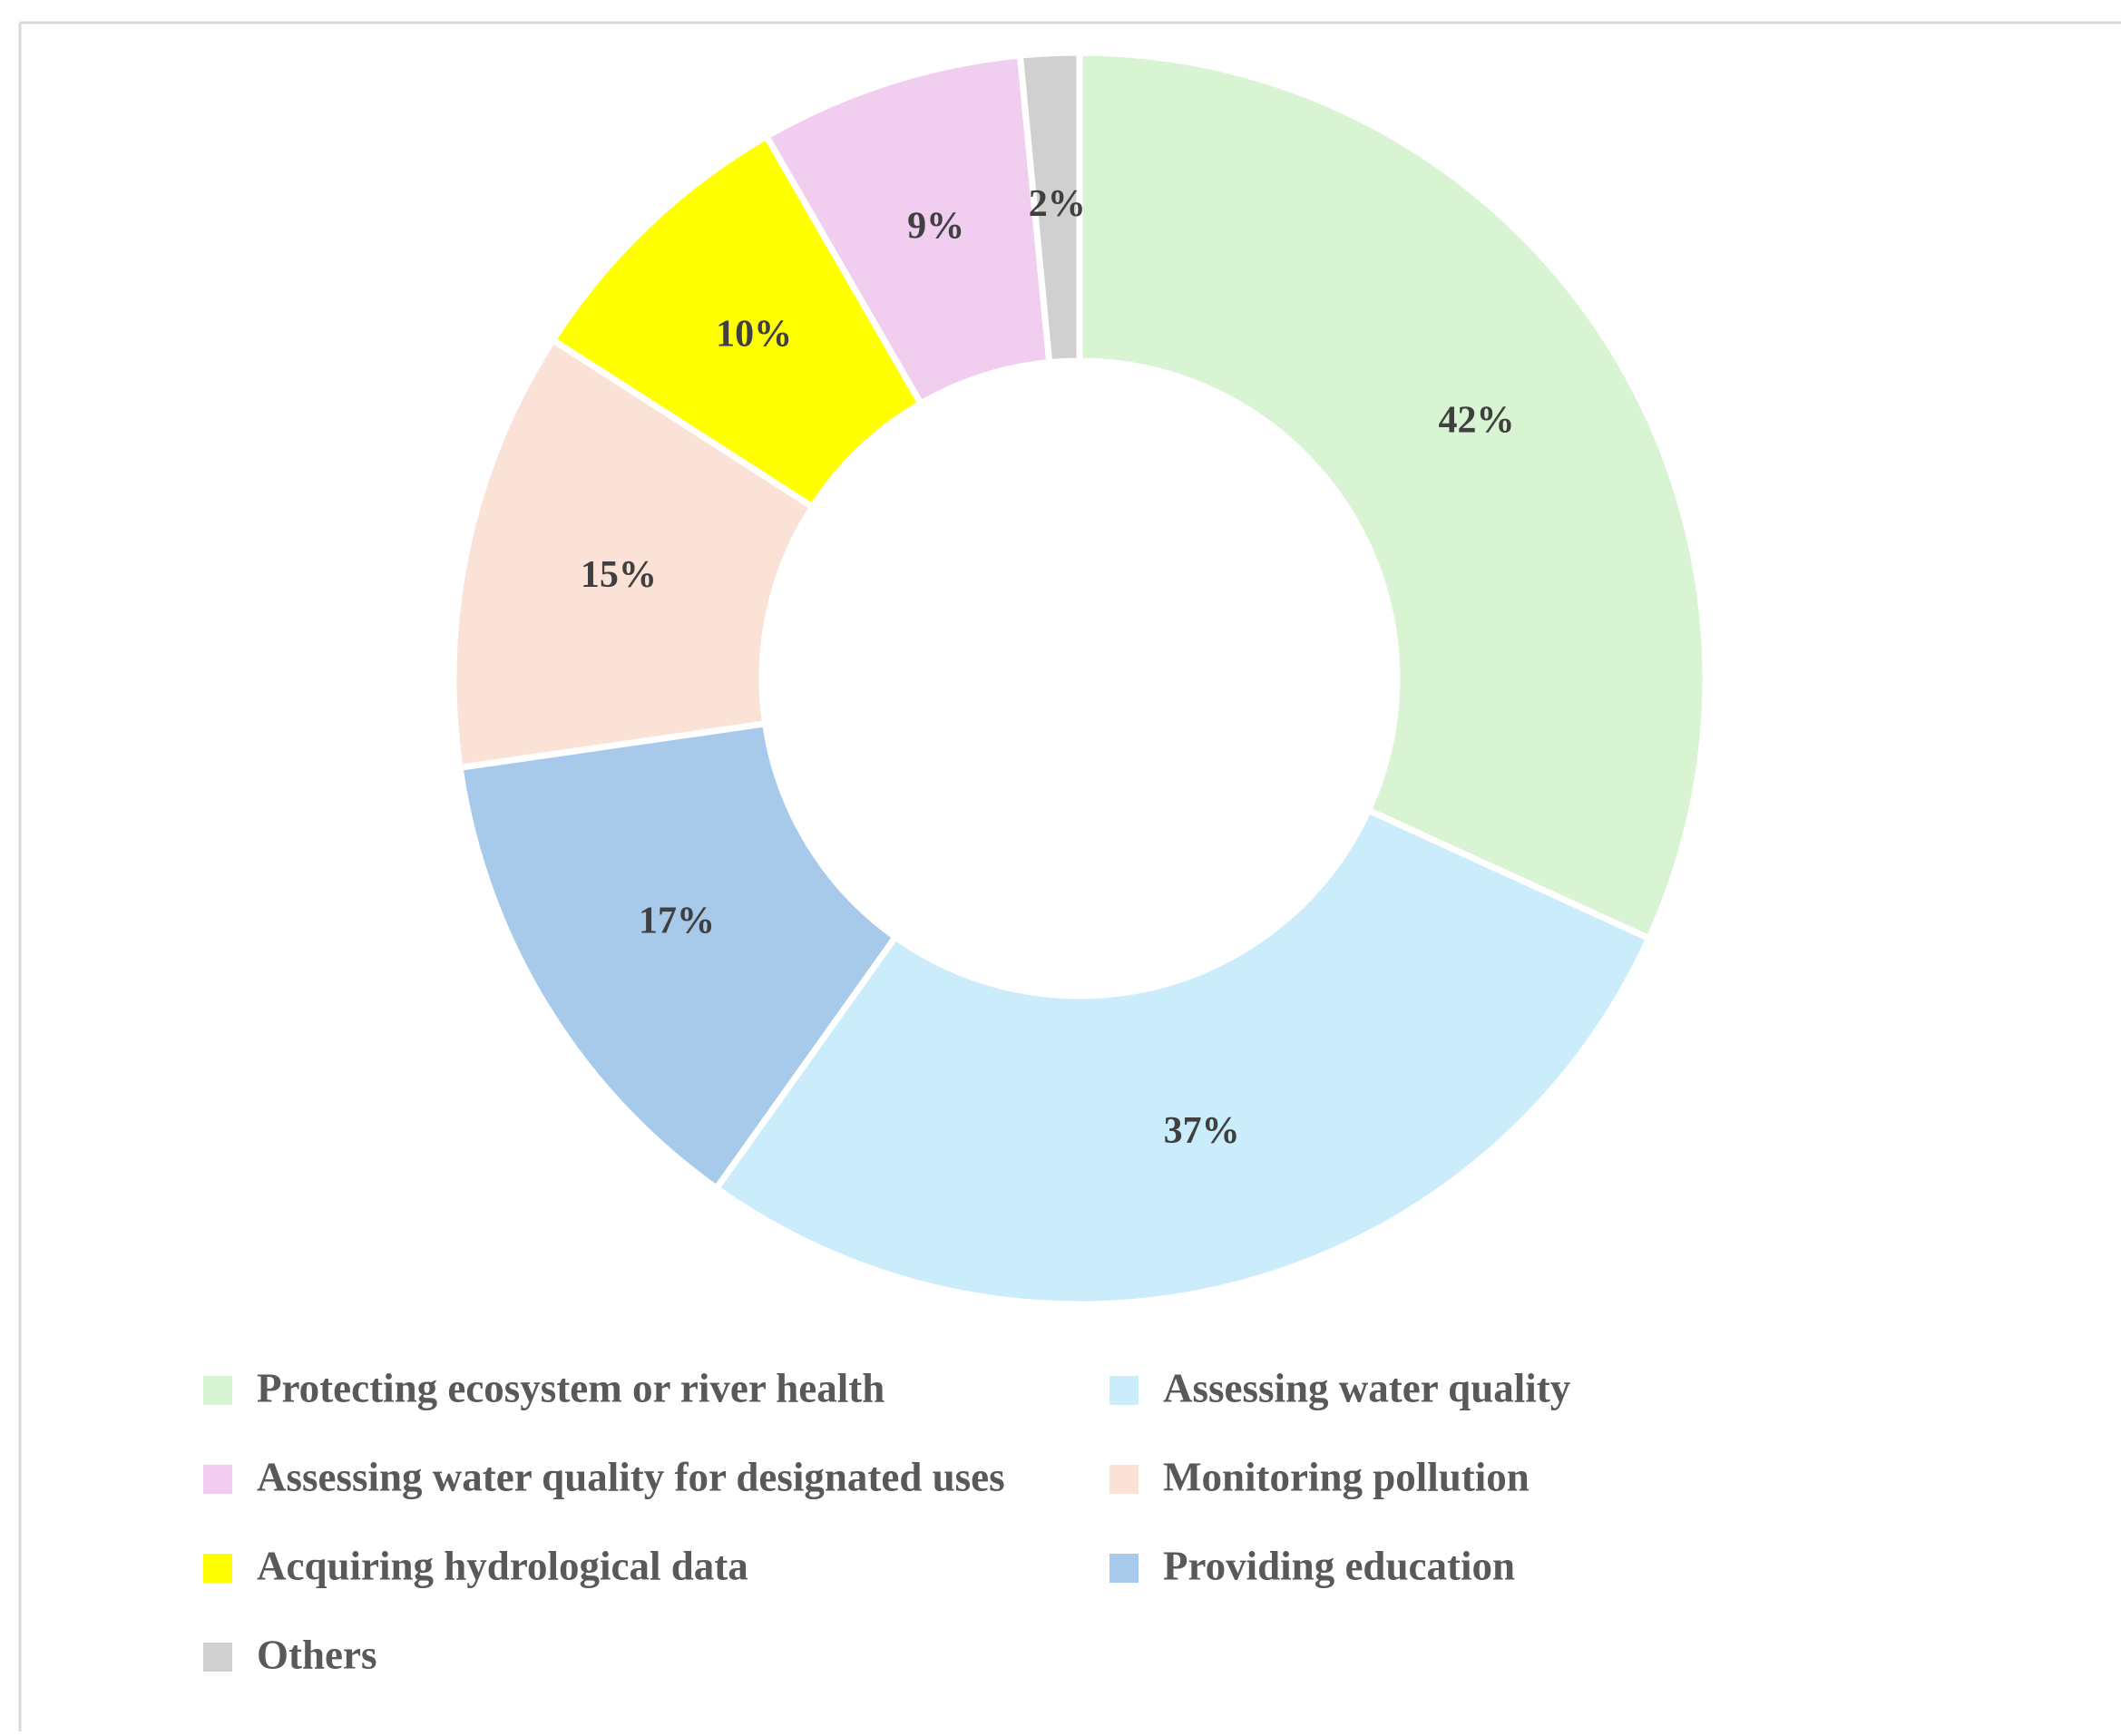 This screenshot has width=2121, height=1736. What do you see at coordinates (1346, 1476) in the screenshot?
I see `legend-label: Monitoring pollution` at bounding box center [1346, 1476].